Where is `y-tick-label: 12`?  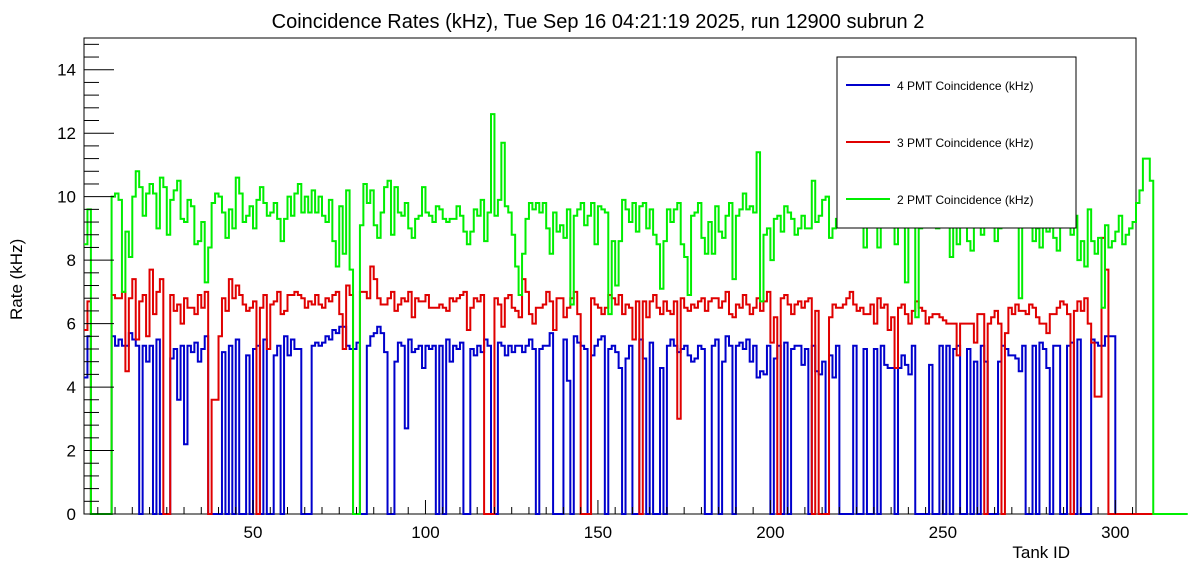 y-tick-label: 12 is located at coordinates (66, 133).